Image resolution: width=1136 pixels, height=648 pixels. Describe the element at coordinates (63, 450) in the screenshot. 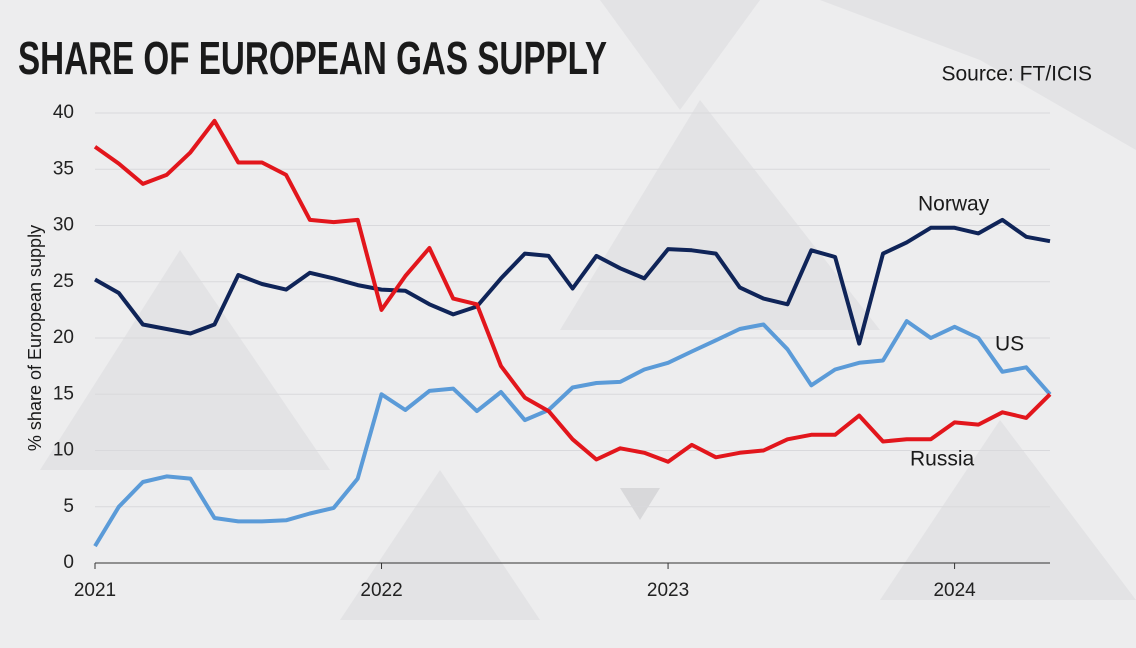

I see `y-tick-label: 10` at that location.